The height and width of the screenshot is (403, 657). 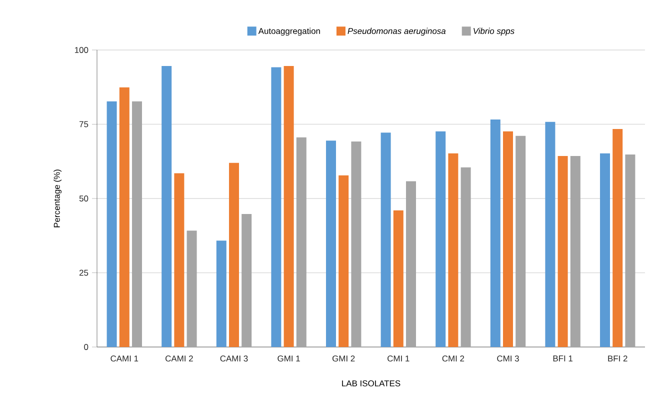 I want to click on x-axis-title: LAB ISOLATES, so click(x=371, y=383).